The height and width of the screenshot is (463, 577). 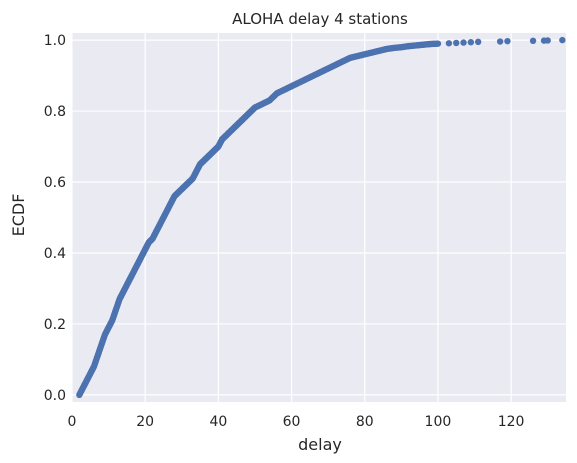 I want to click on y-tick-label: 0.8, so click(x=55, y=112).